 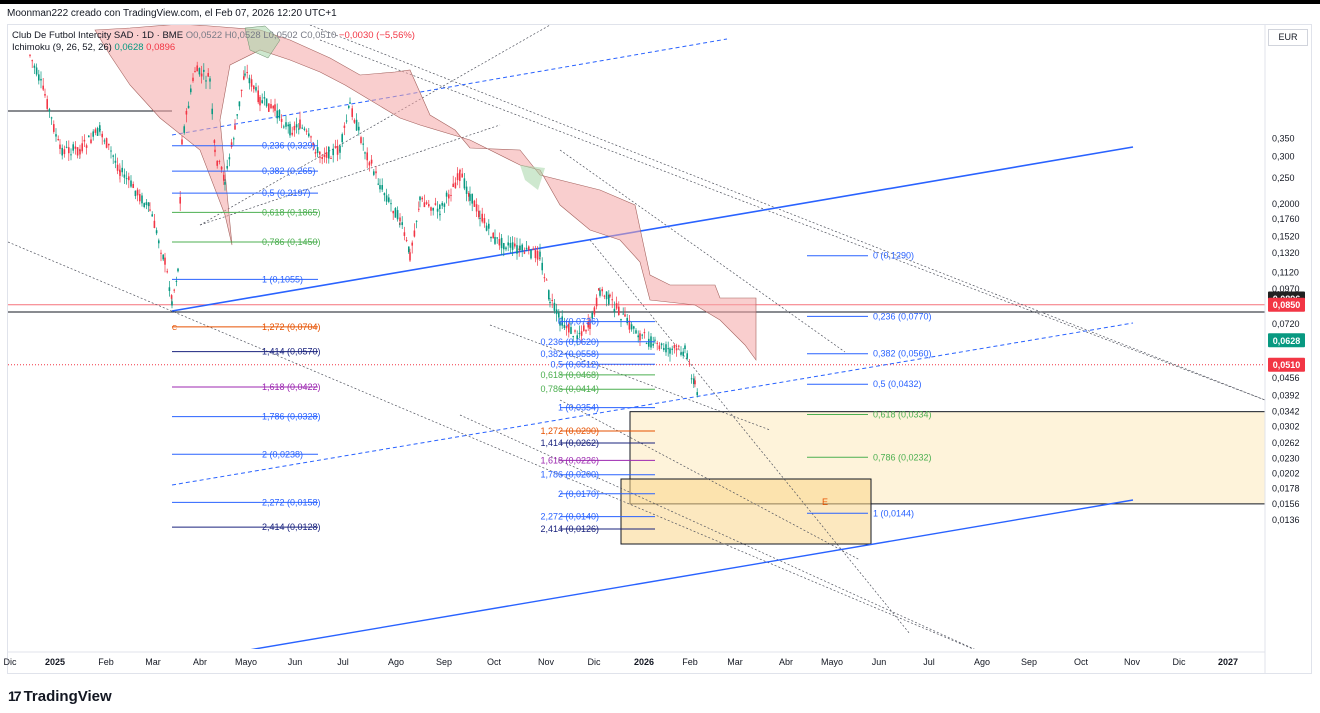 I want to click on time-axis-tick: Dic, so click(x=594, y=662).